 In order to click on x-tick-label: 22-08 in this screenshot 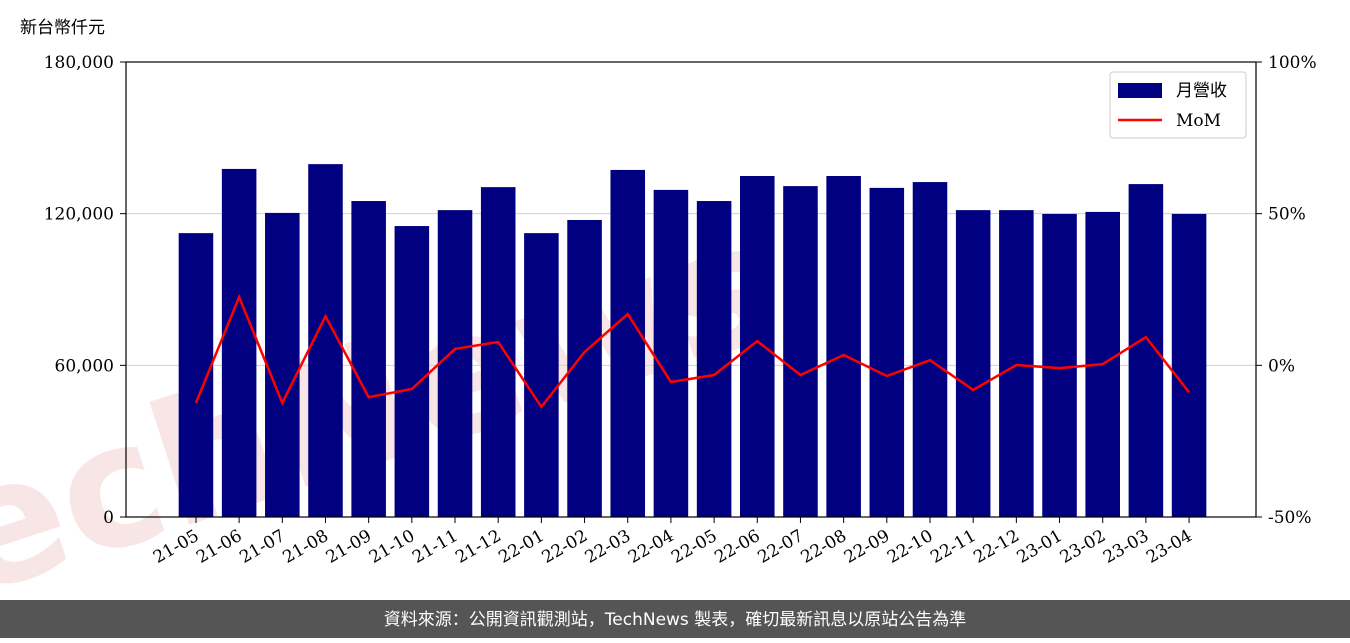, I will do `click(824, 547)`.